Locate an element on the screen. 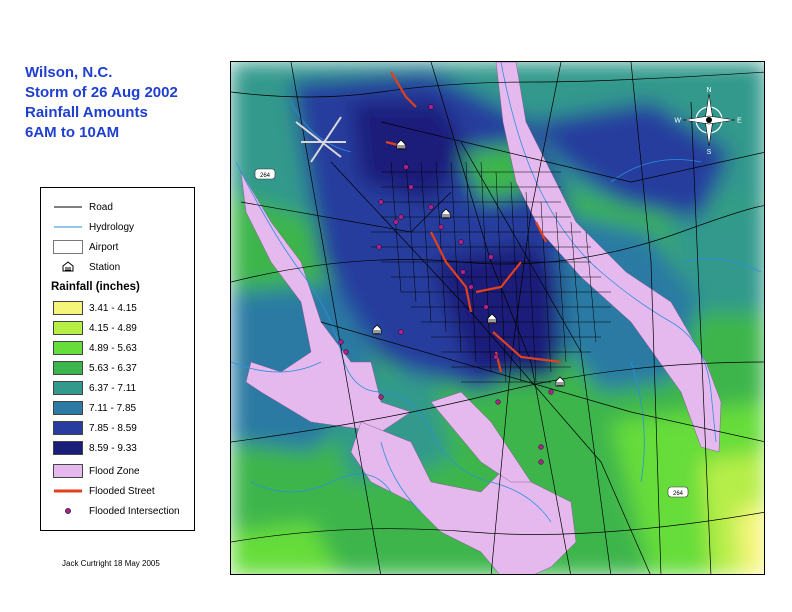 The height and width of the screenshot is (612, 792). legend-hydrology: Hydrology is located at coordinates (93, 227).